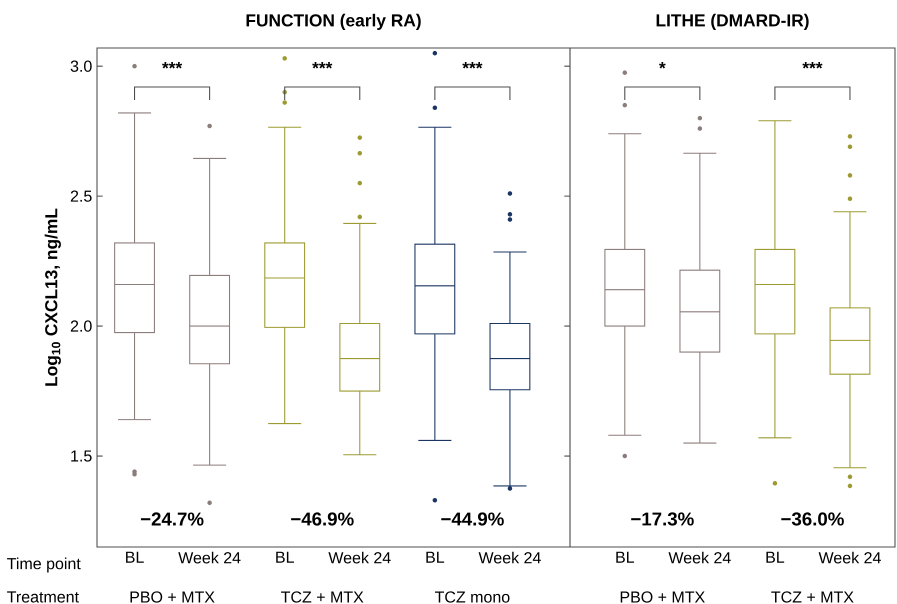 This screenshot has height=604, width=897. Describe the element at coordinates (43, 597) in the screenshot. I see `text: Treatment` at that location.